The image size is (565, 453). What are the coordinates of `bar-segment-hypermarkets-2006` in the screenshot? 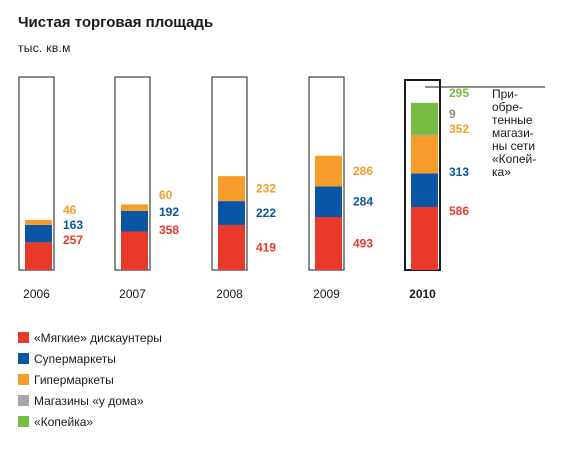 It's located at (38, 222).